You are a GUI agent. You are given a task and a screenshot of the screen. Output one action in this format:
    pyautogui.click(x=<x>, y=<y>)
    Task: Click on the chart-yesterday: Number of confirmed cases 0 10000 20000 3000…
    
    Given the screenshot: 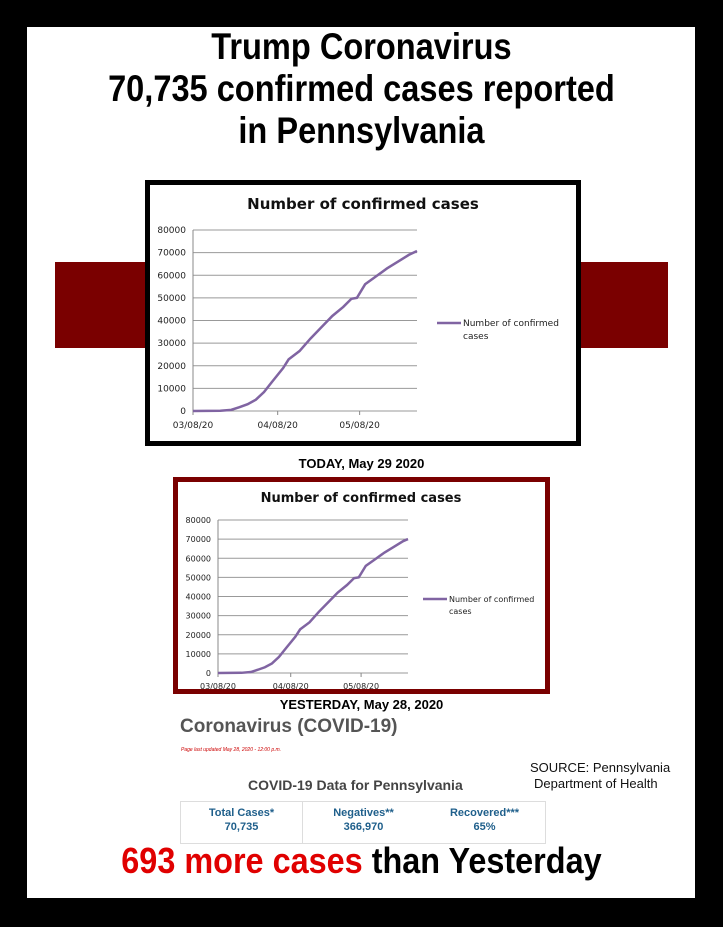 What is the action you would take?
    pyautogui.click(x=361, y=585)
    